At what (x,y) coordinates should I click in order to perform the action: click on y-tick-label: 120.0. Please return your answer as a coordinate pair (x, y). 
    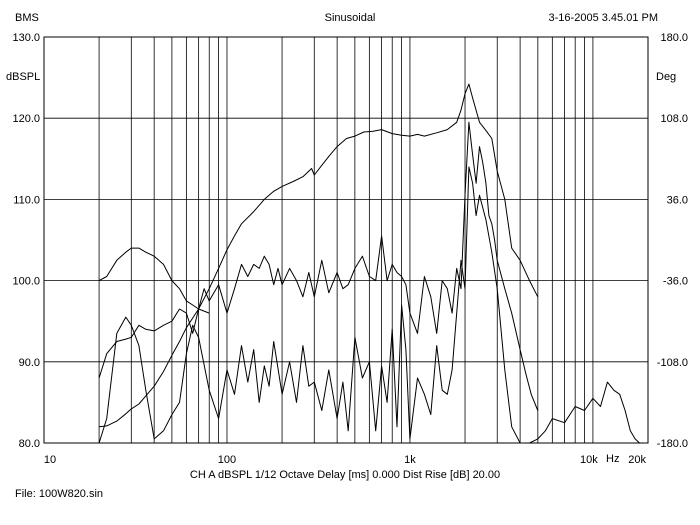
    Looking at the image, I should click on (26, 119).